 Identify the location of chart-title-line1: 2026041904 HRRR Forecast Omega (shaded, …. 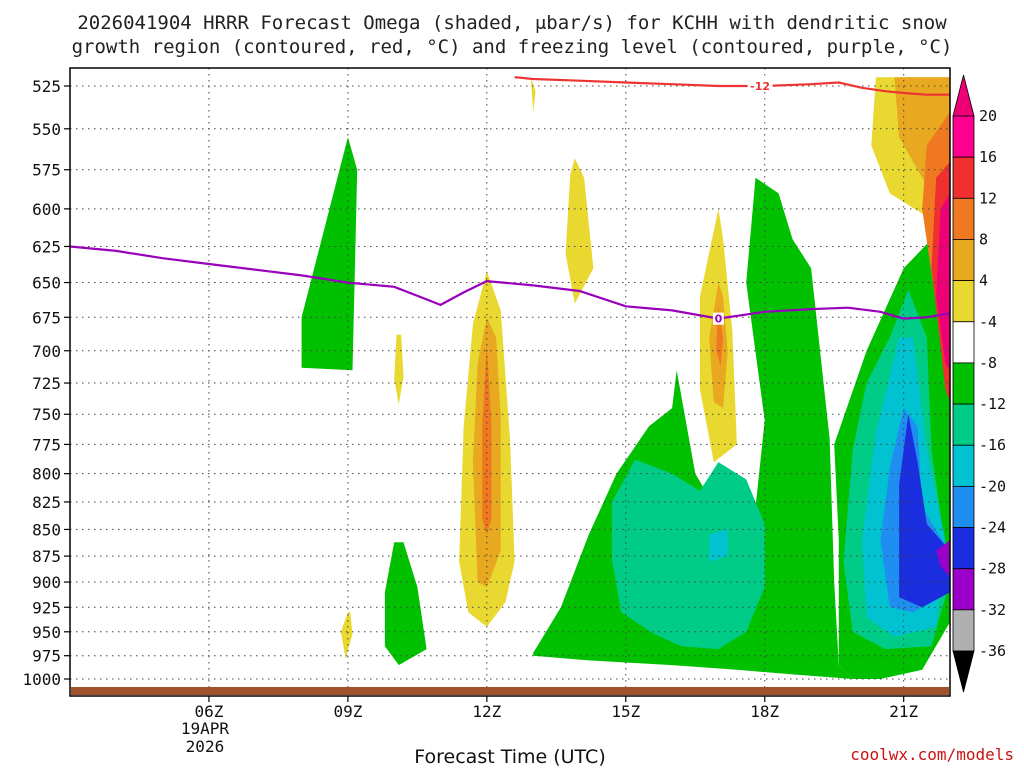
(512, 23).